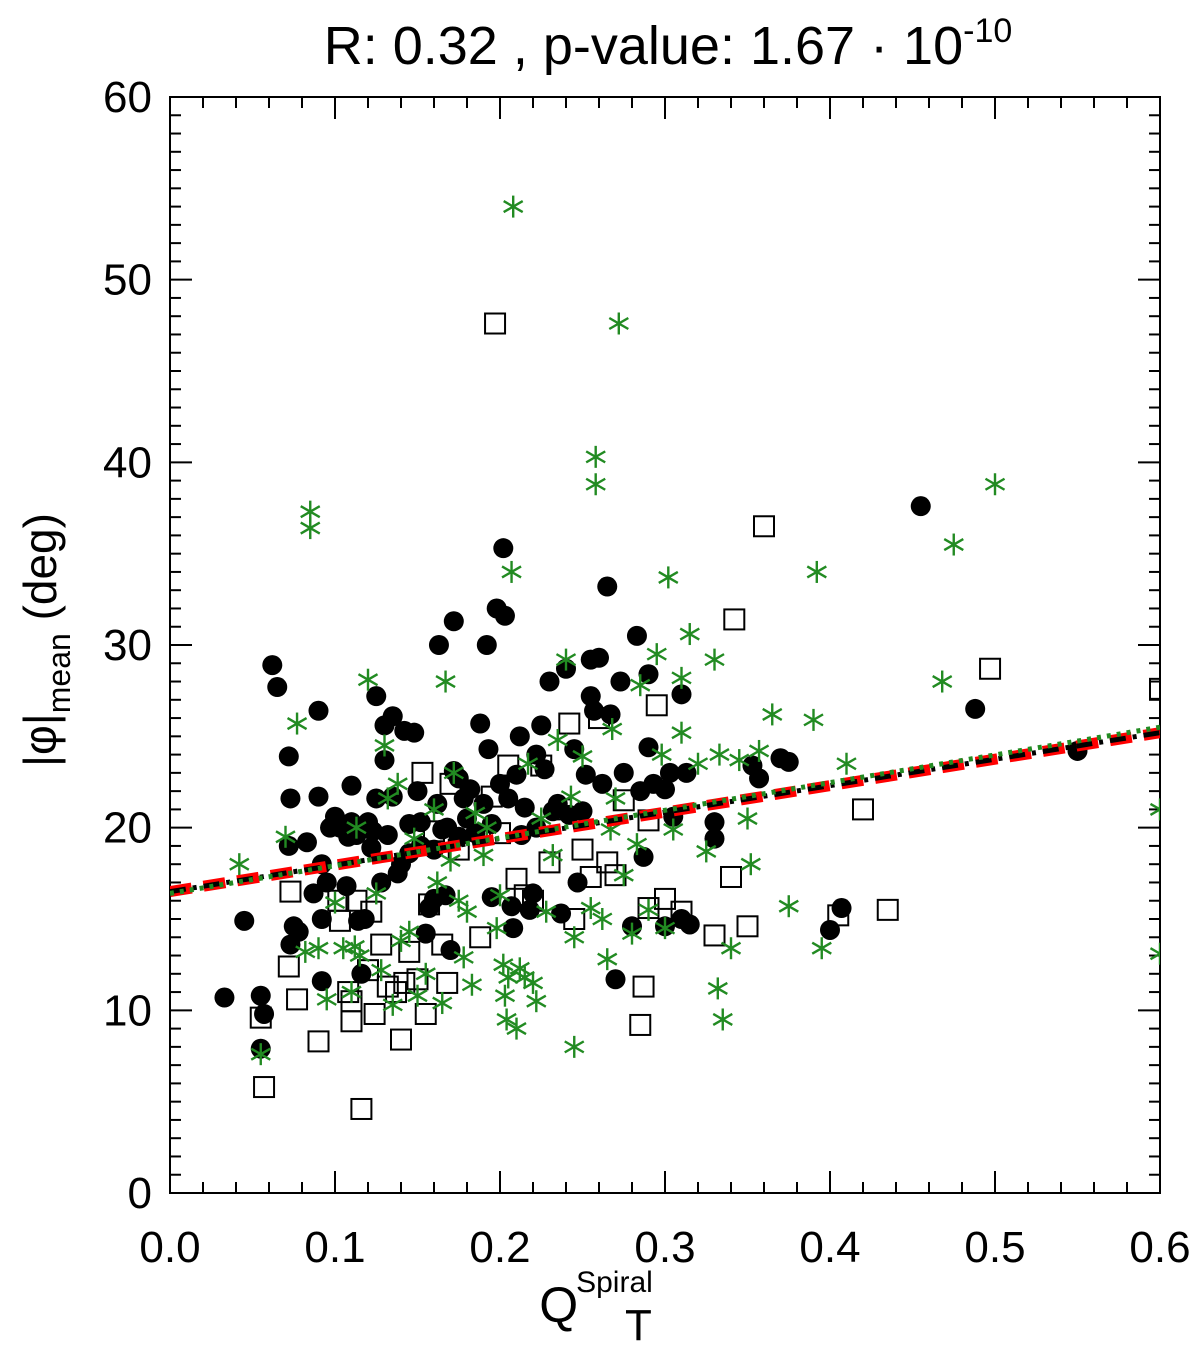 This screenshot has width=1200, height=1346. I want to click on chart-title-exponent: -10, so click(987, 31).